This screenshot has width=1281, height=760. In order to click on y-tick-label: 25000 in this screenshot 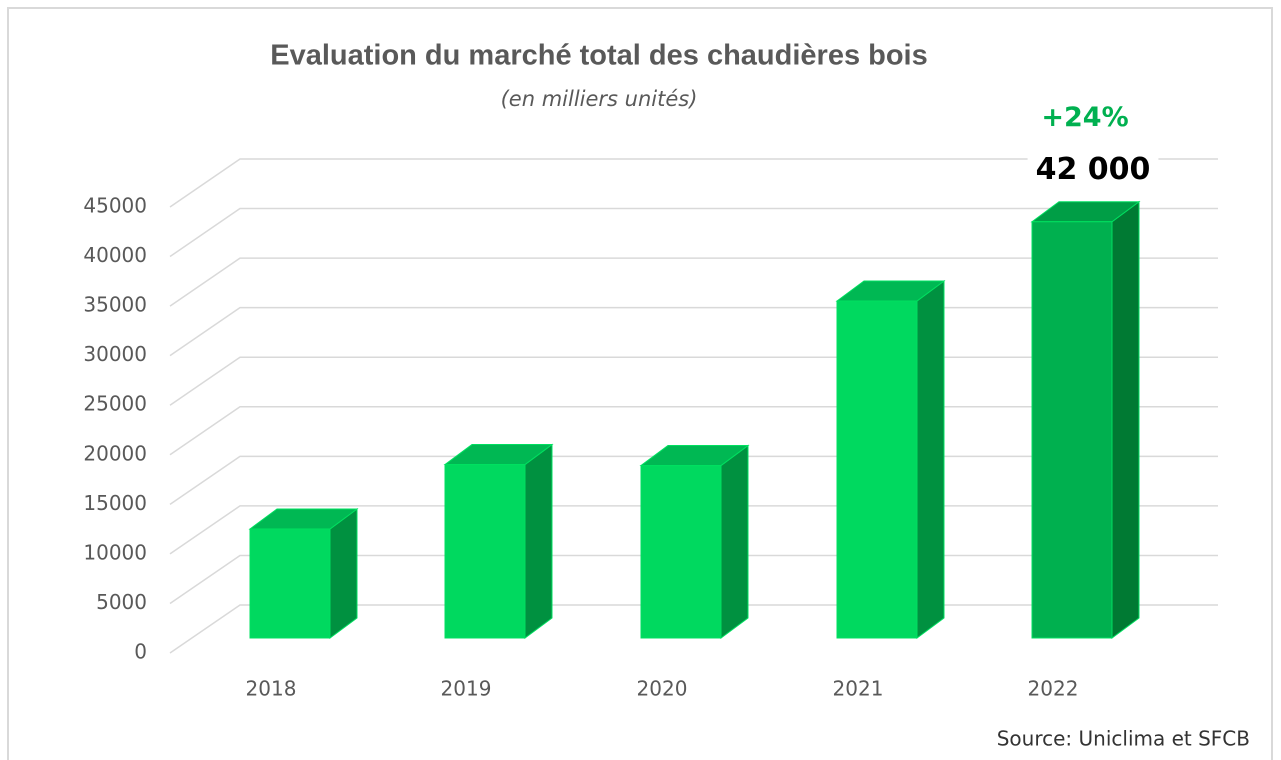, I will do `click(115, 404)`.